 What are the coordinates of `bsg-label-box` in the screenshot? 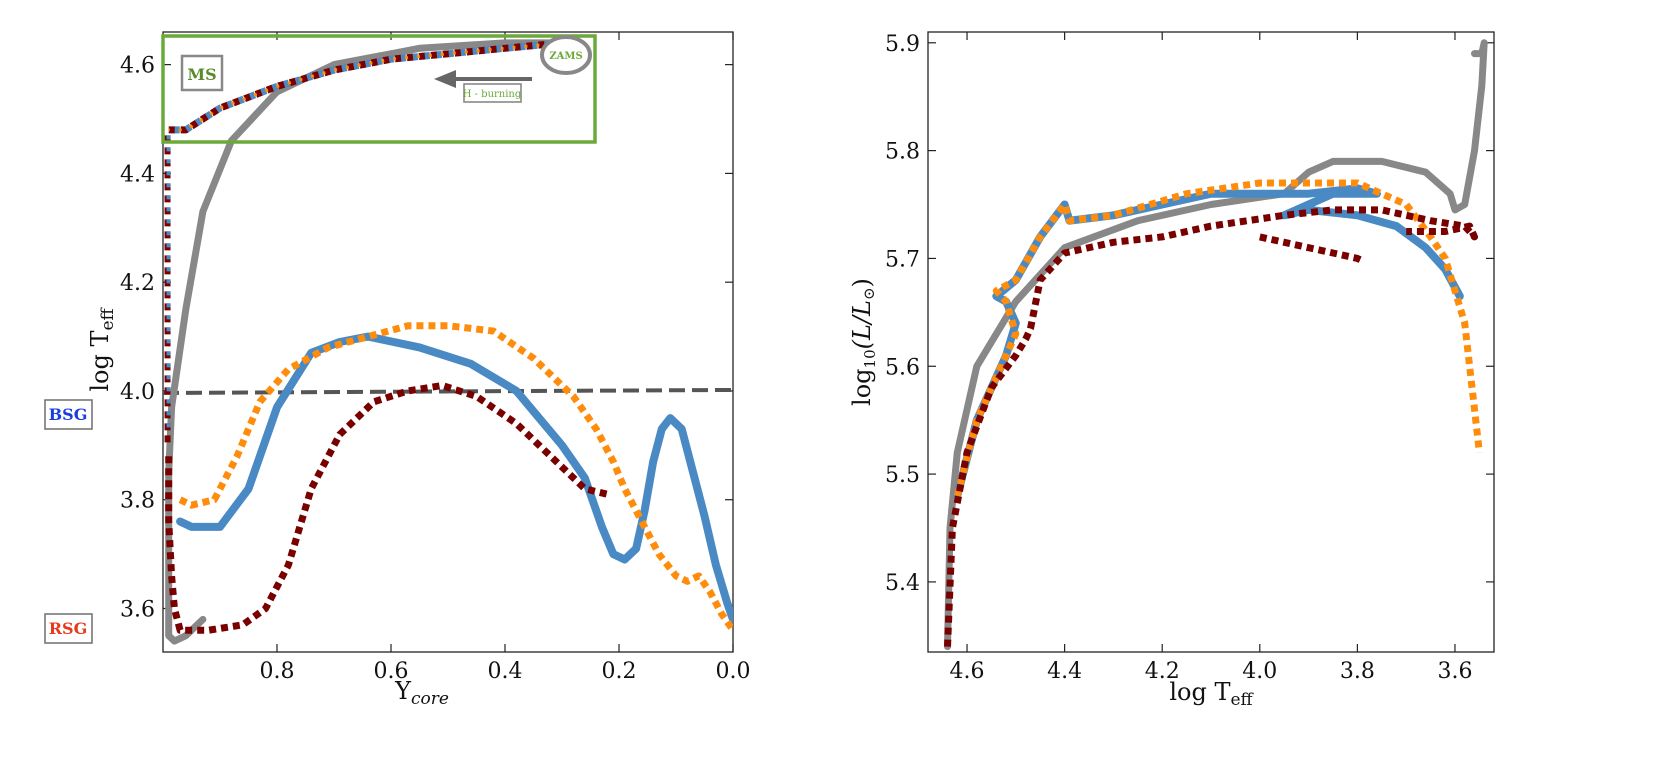 It's located at (68, 414).